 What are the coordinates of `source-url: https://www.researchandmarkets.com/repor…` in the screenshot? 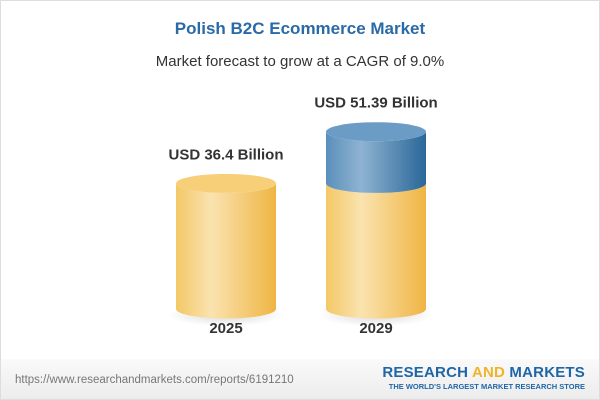 It's located at (154, 380).